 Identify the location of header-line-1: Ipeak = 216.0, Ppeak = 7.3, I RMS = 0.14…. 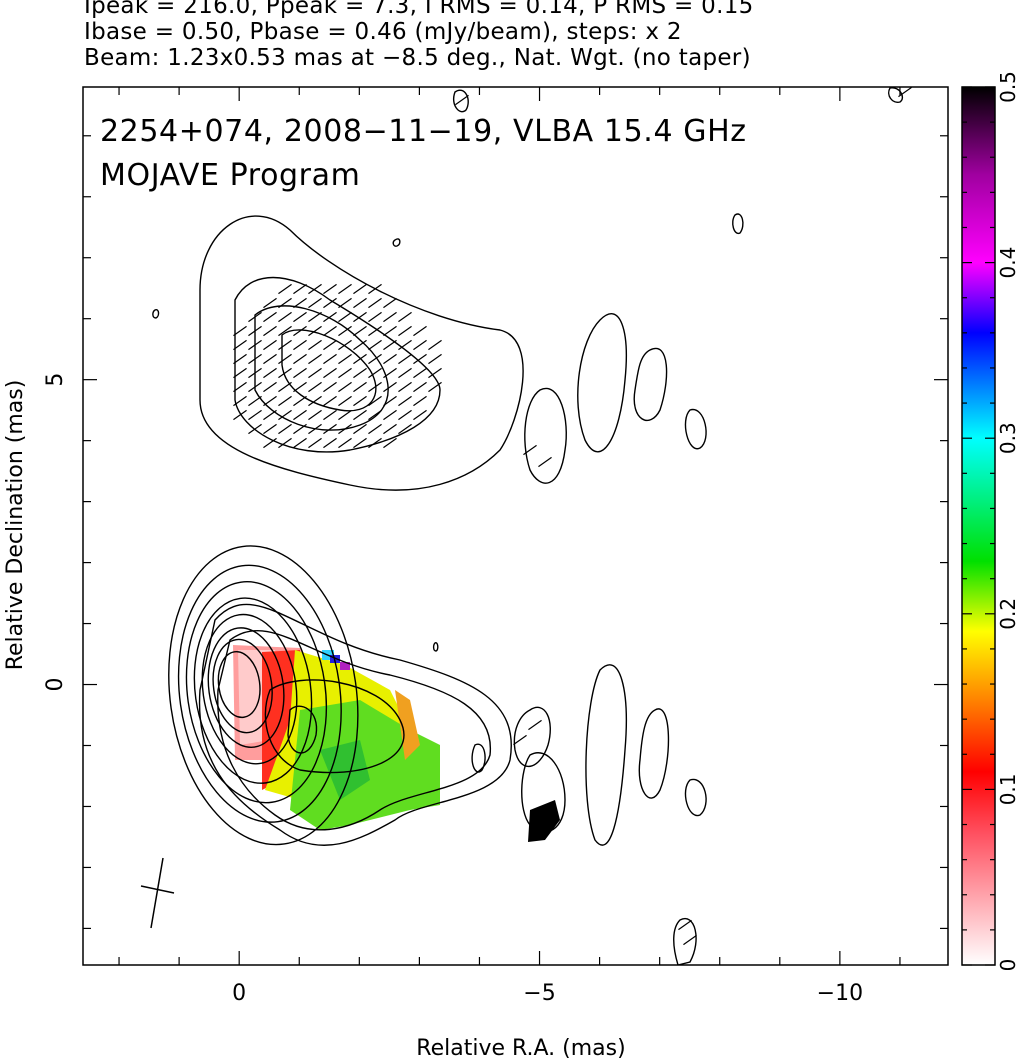
(419, 9).